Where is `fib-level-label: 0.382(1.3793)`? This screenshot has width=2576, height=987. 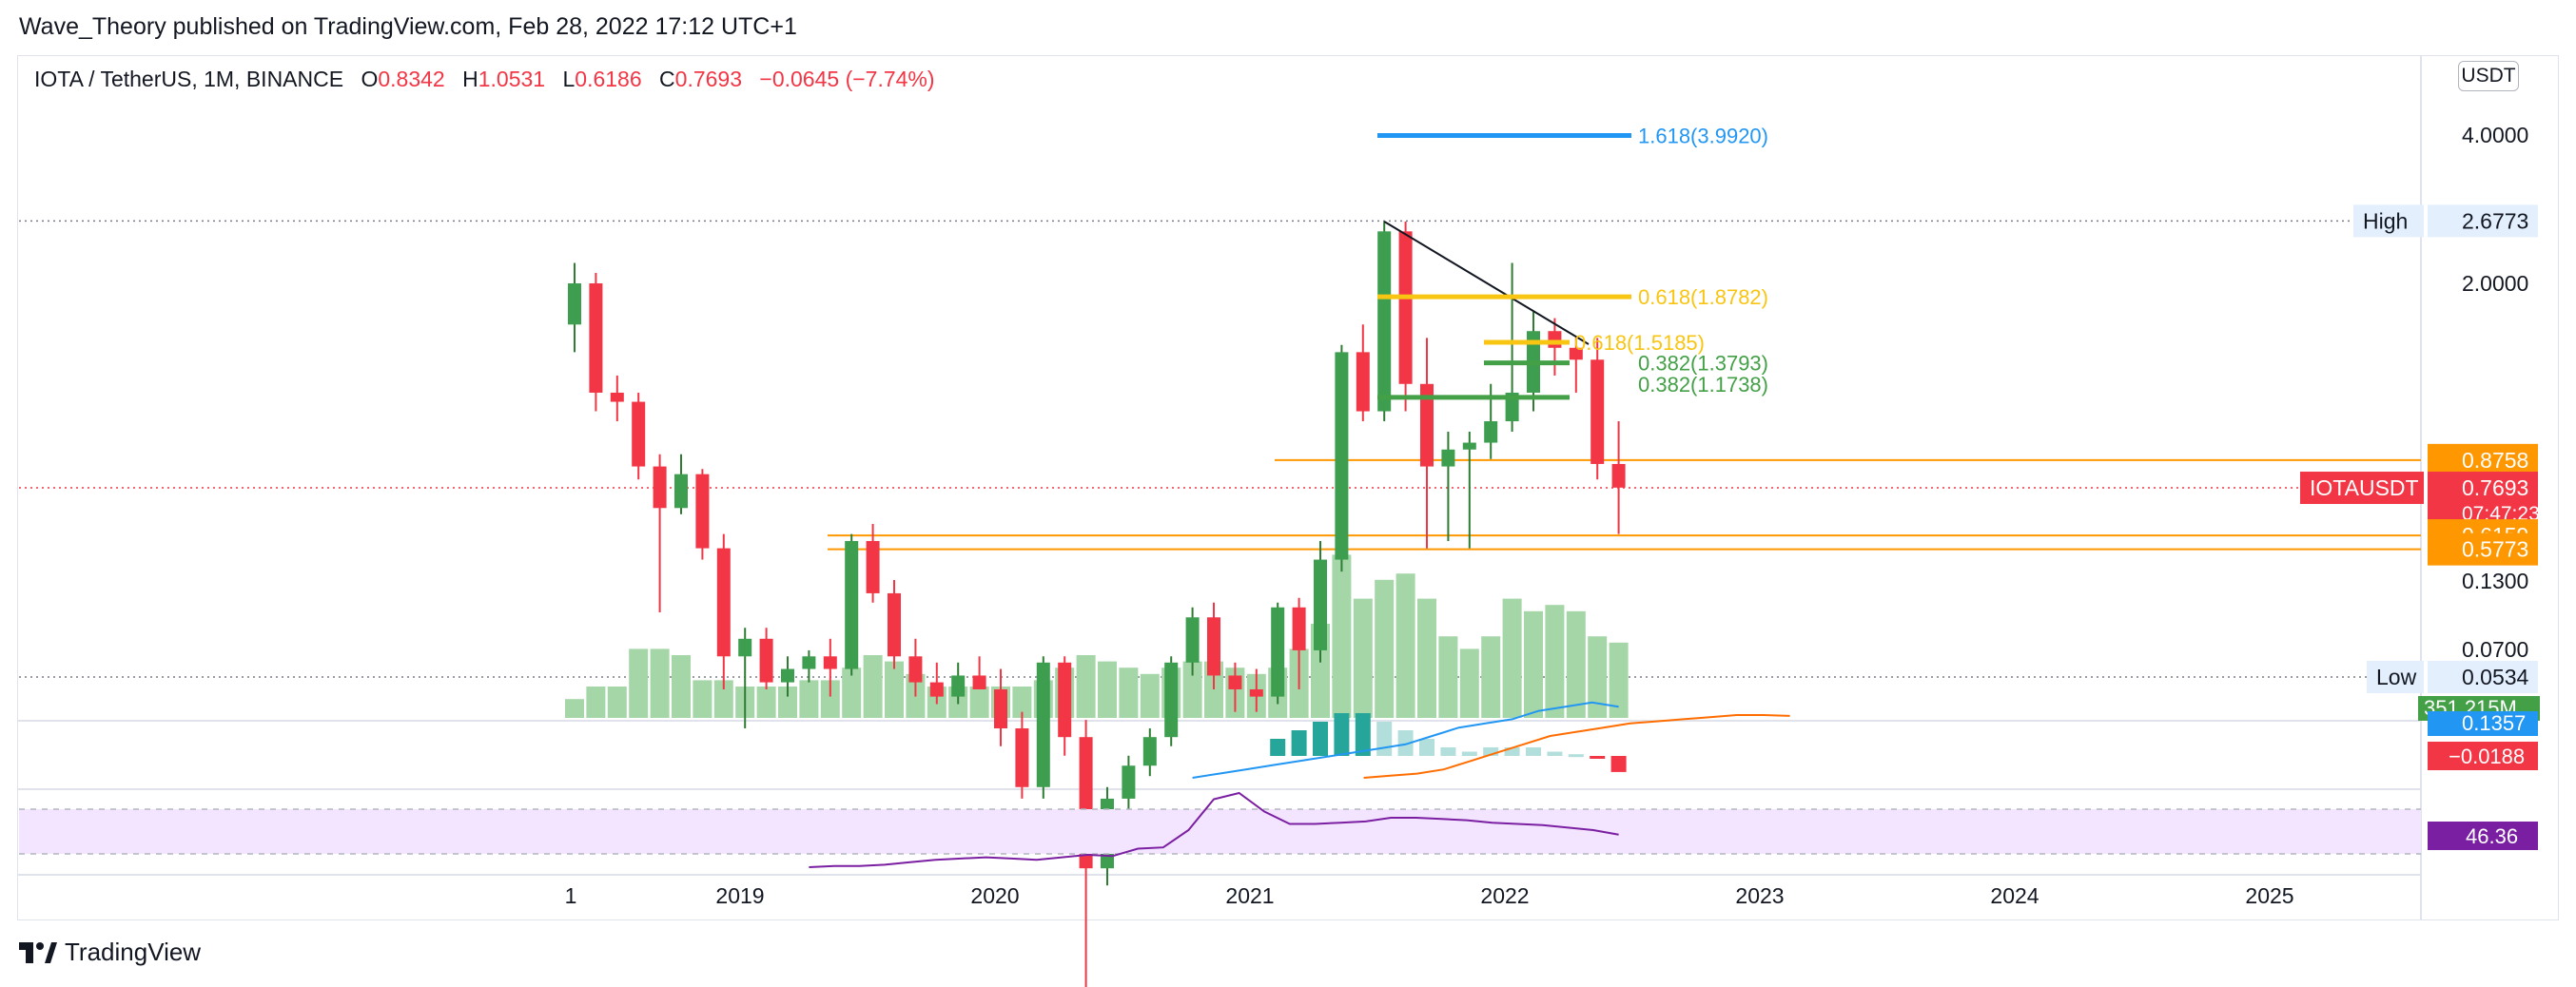
fib-level-label: 0.382(1.3793) is located at coordinates (1703, 364).